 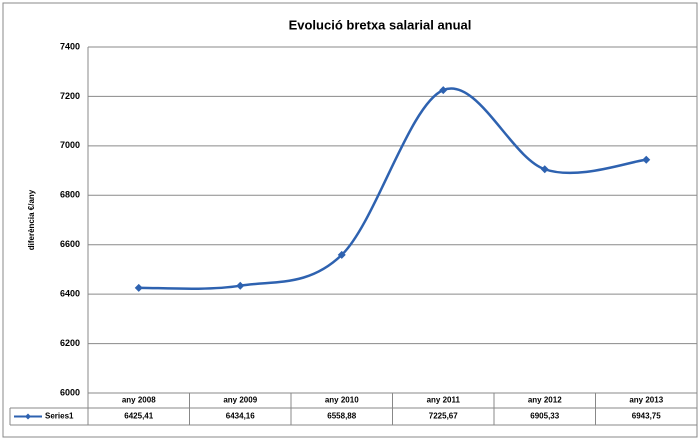 What do you see at coordinates (31, 219) in the screenshot?
I see `y-axis-label: diferència €/any` at bounding box center [31, 219].